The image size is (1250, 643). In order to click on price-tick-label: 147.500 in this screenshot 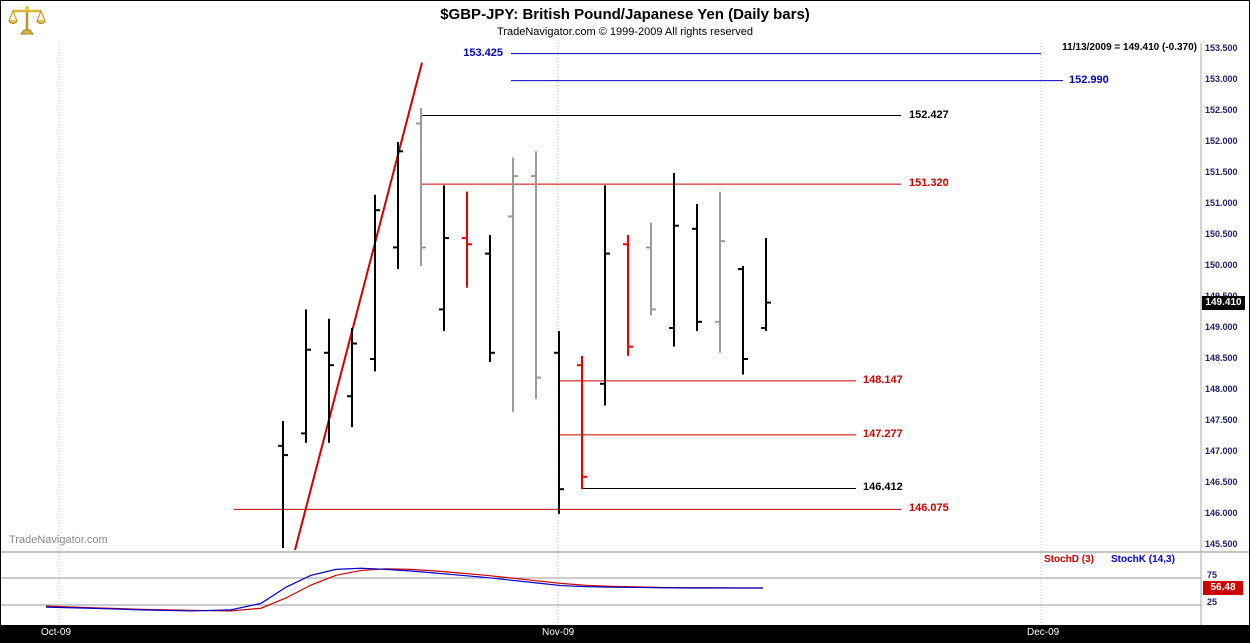, I will do `click(1221, 420)`.